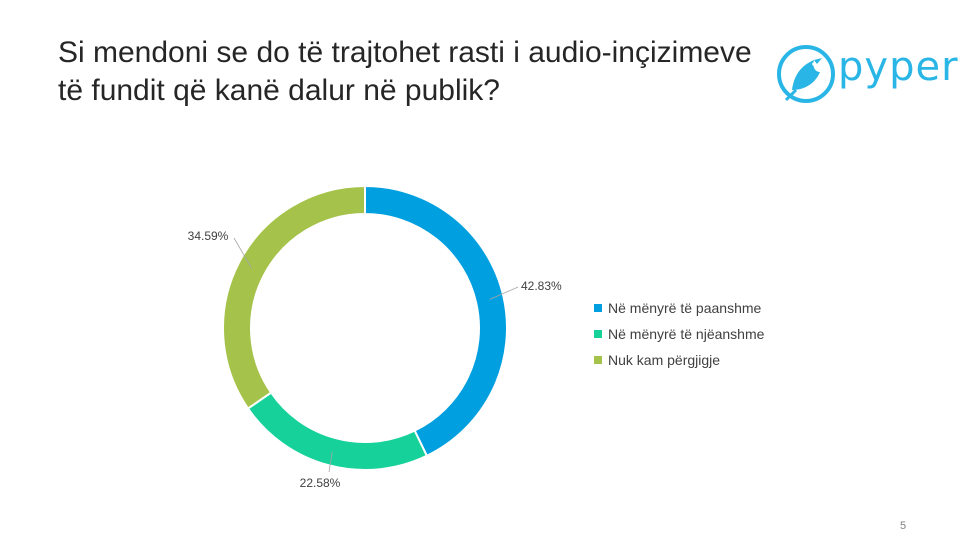 The width and height of the screenshot is (980, 551). I want to click on leader-line-nuk-kam-pergjigje, so click(243, 253).